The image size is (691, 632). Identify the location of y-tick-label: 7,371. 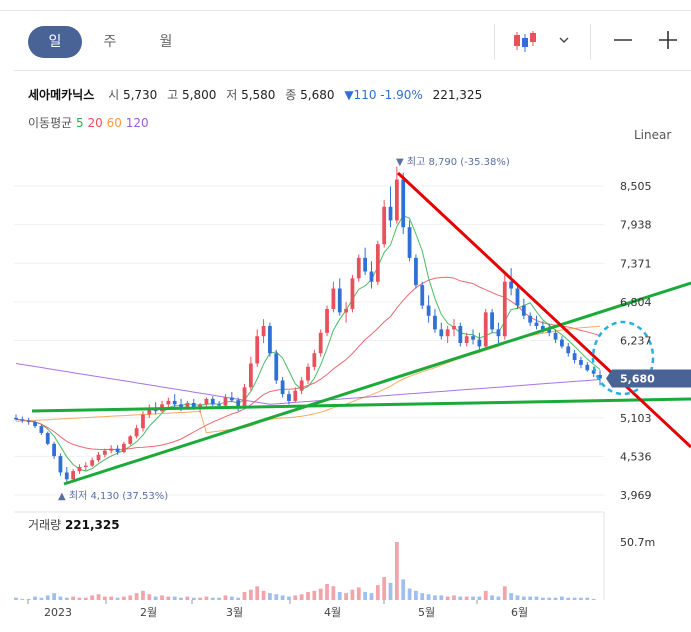
(636, 263).